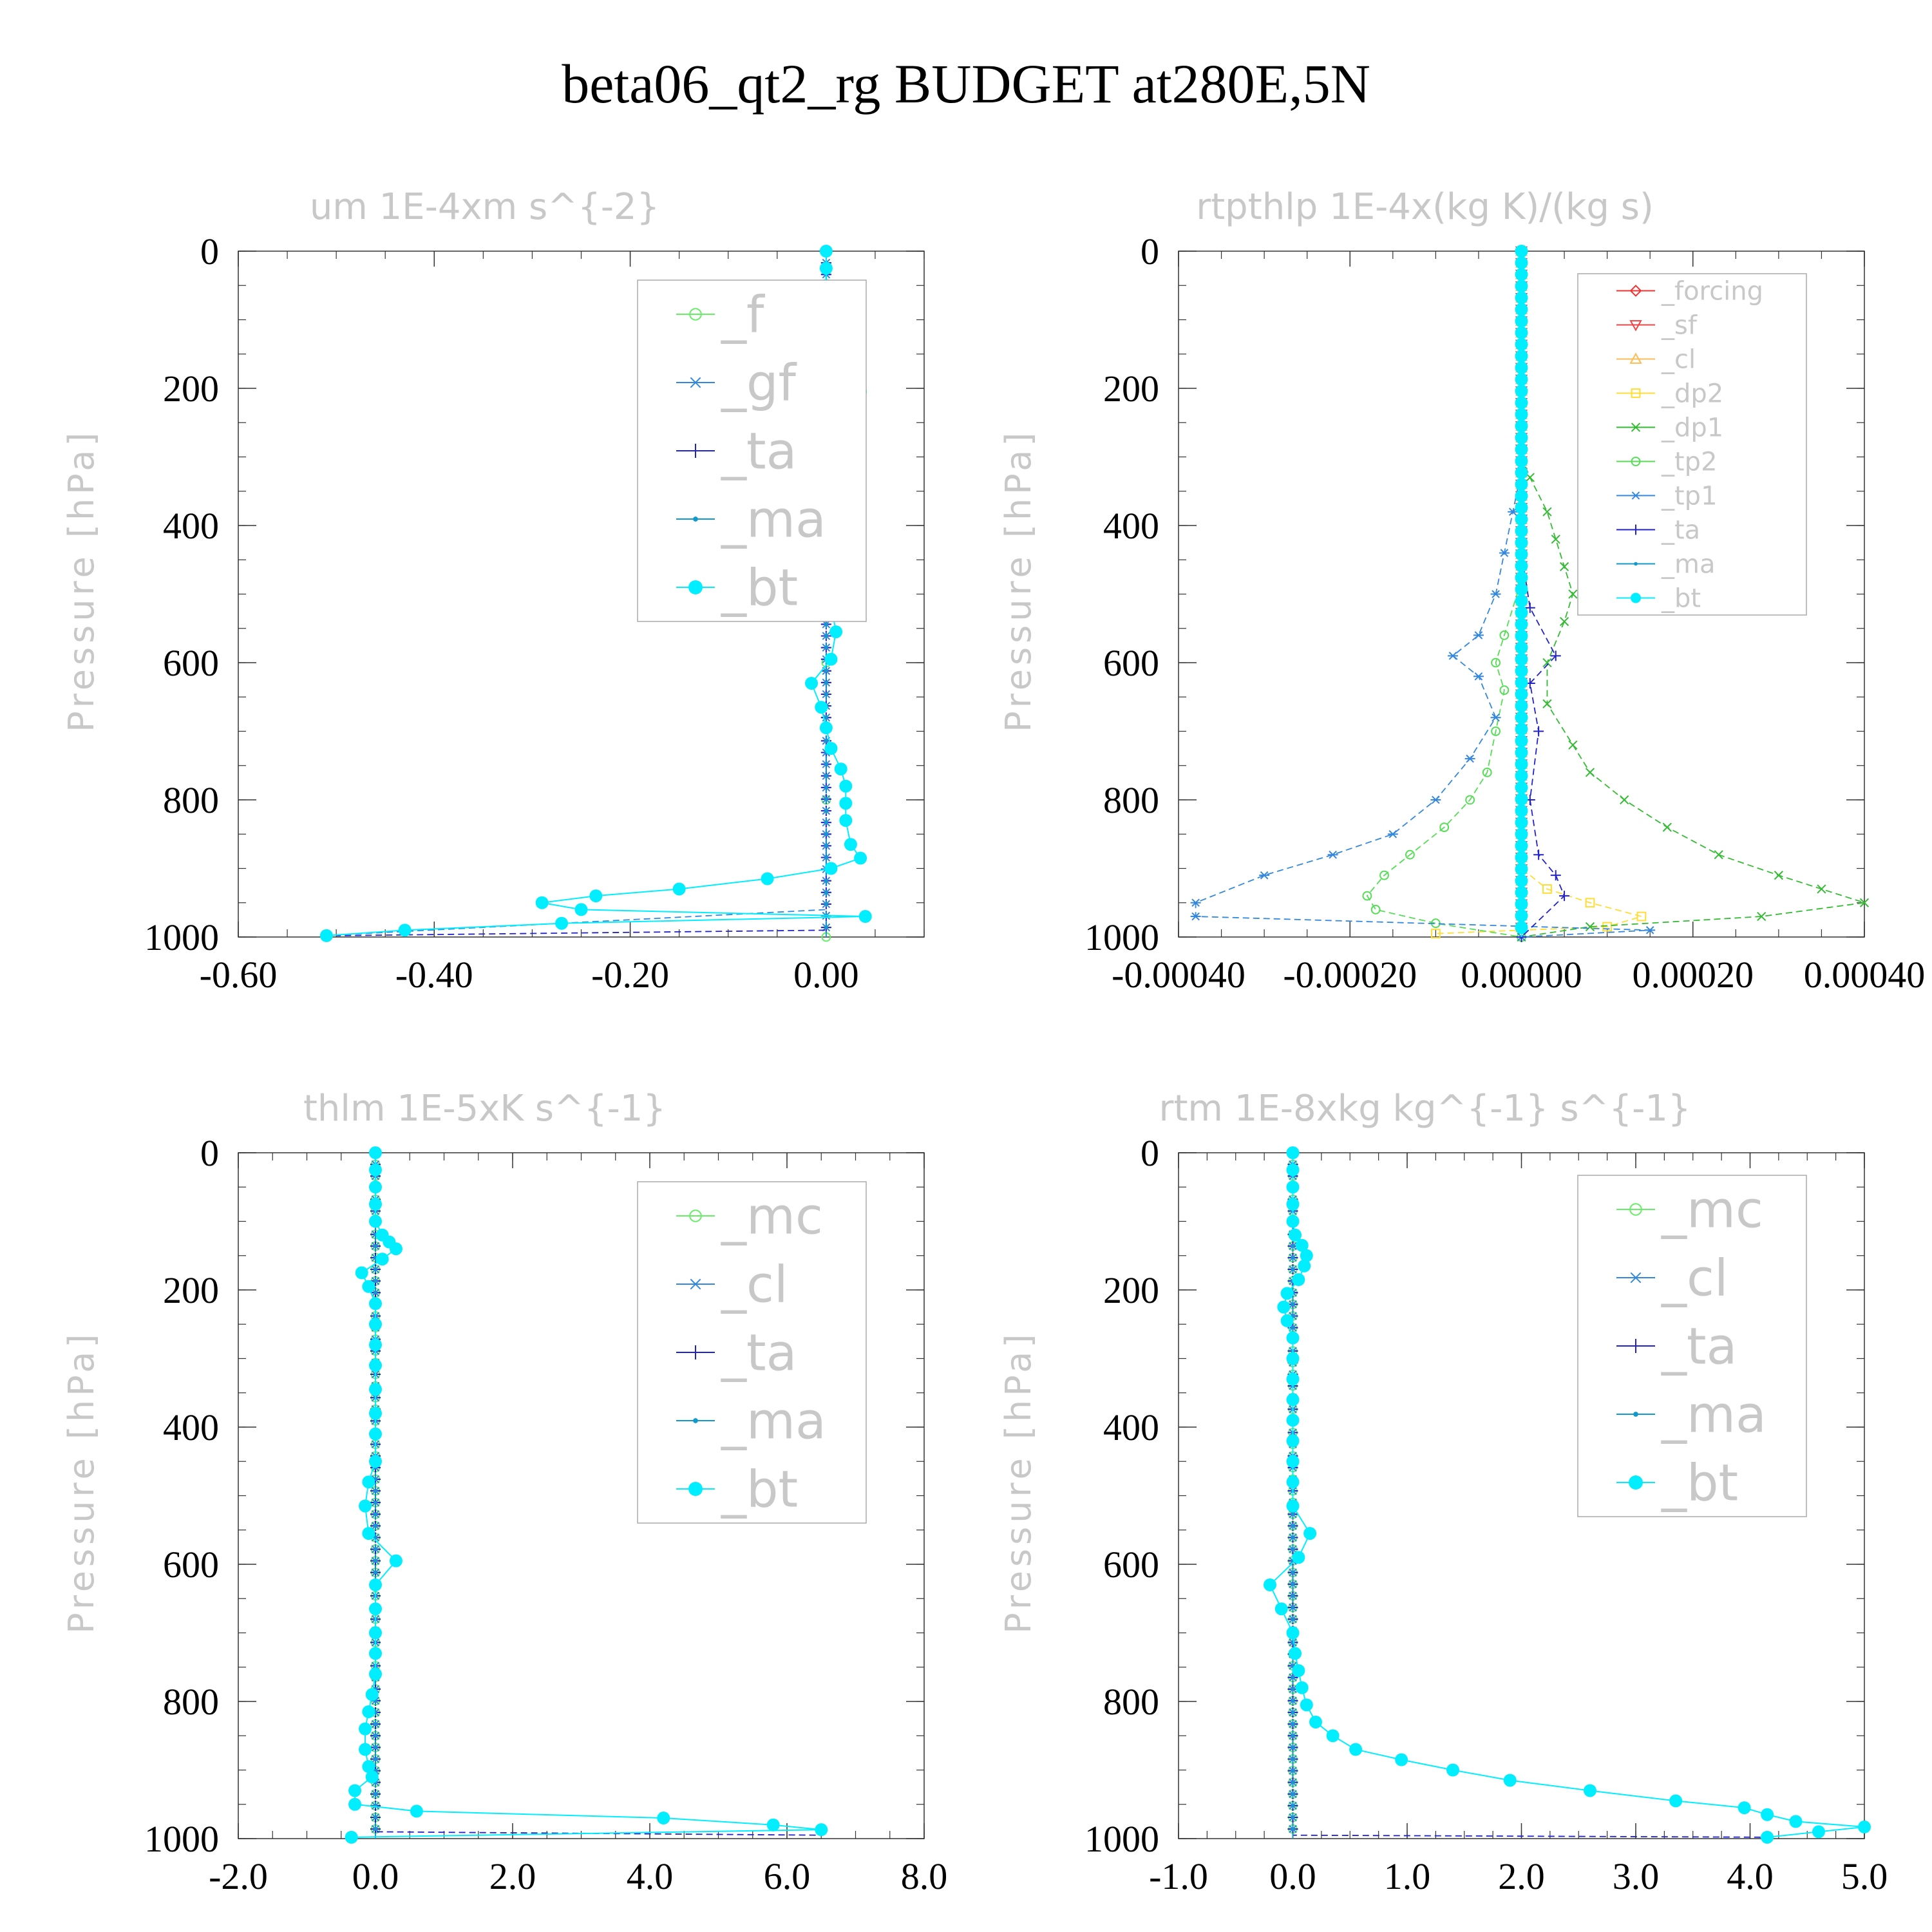 The width and height of the screenshot is (1932, 1932). Describe the element at coordinates (1131, 663) in the screenshot. I see `y-tick-label: 600` at that location.